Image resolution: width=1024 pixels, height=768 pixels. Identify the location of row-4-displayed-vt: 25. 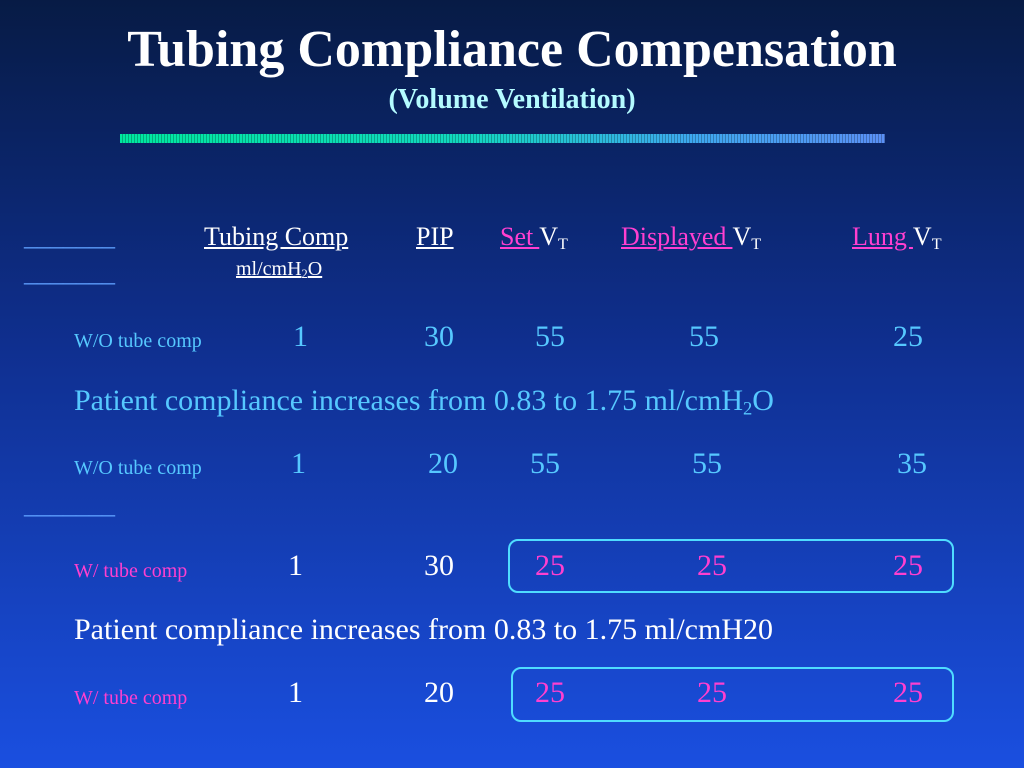
(712, 692).